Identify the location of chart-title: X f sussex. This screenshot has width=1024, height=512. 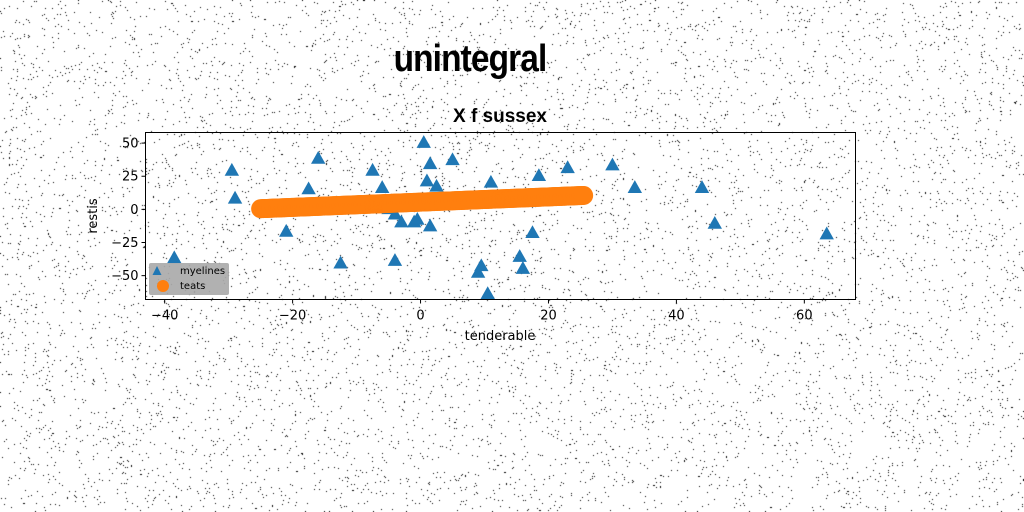
(500, 116).